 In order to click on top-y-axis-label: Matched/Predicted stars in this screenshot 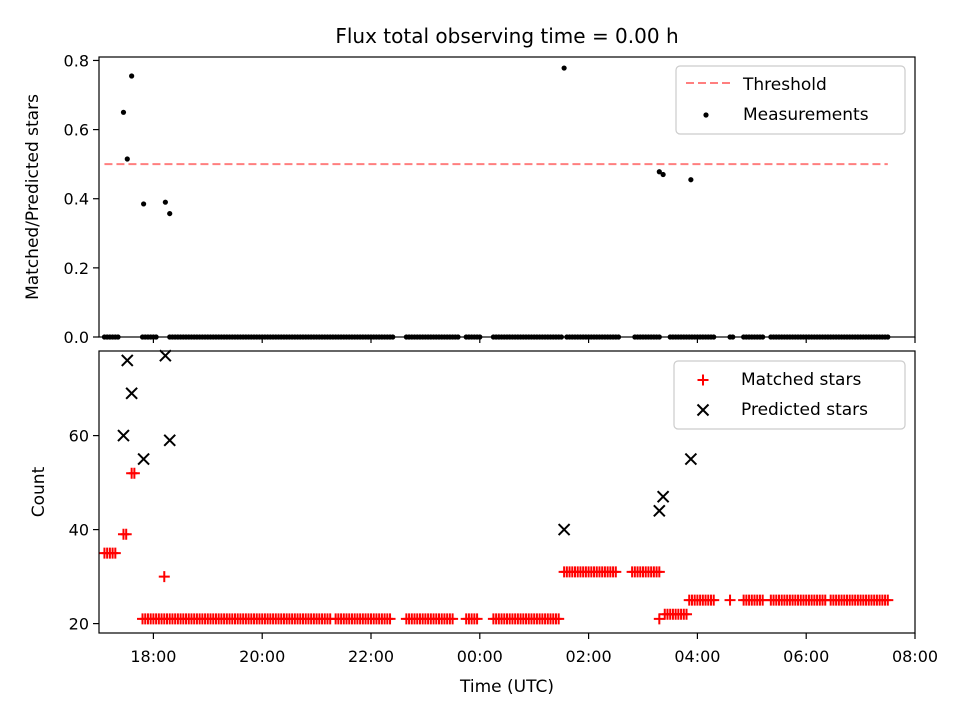, I will do `click(33, 197)`.